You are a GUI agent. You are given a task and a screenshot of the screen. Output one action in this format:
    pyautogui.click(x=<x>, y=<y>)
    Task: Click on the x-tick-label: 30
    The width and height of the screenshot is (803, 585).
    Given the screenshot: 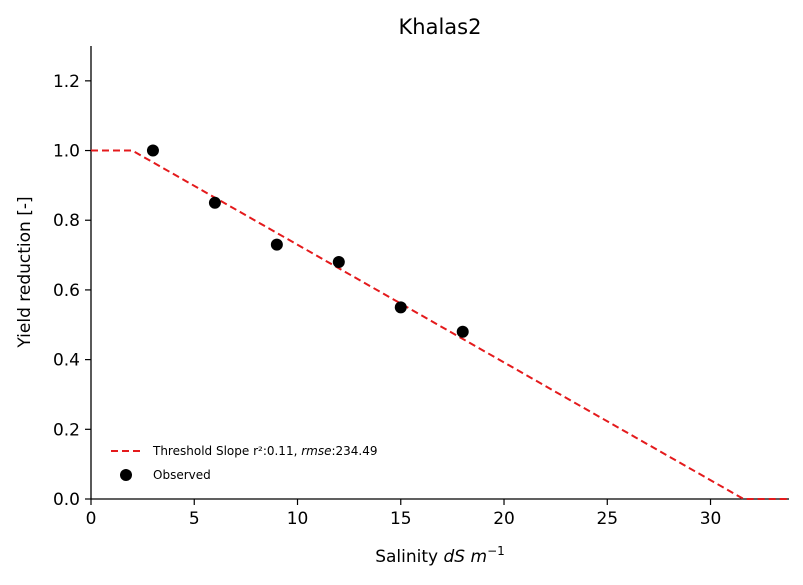 What is the action you would take?
    pyautogui.click(x=711, y=519)
    